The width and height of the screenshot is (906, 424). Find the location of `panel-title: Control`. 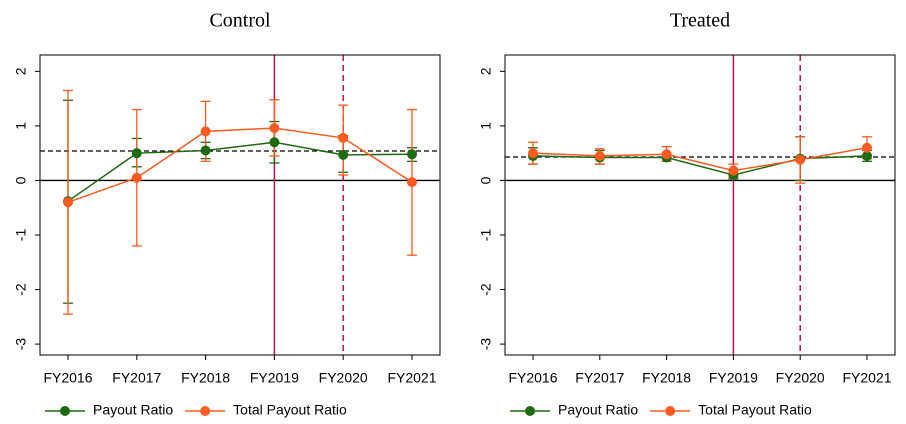

panel-title: Control is located at coordinates (240, 21).